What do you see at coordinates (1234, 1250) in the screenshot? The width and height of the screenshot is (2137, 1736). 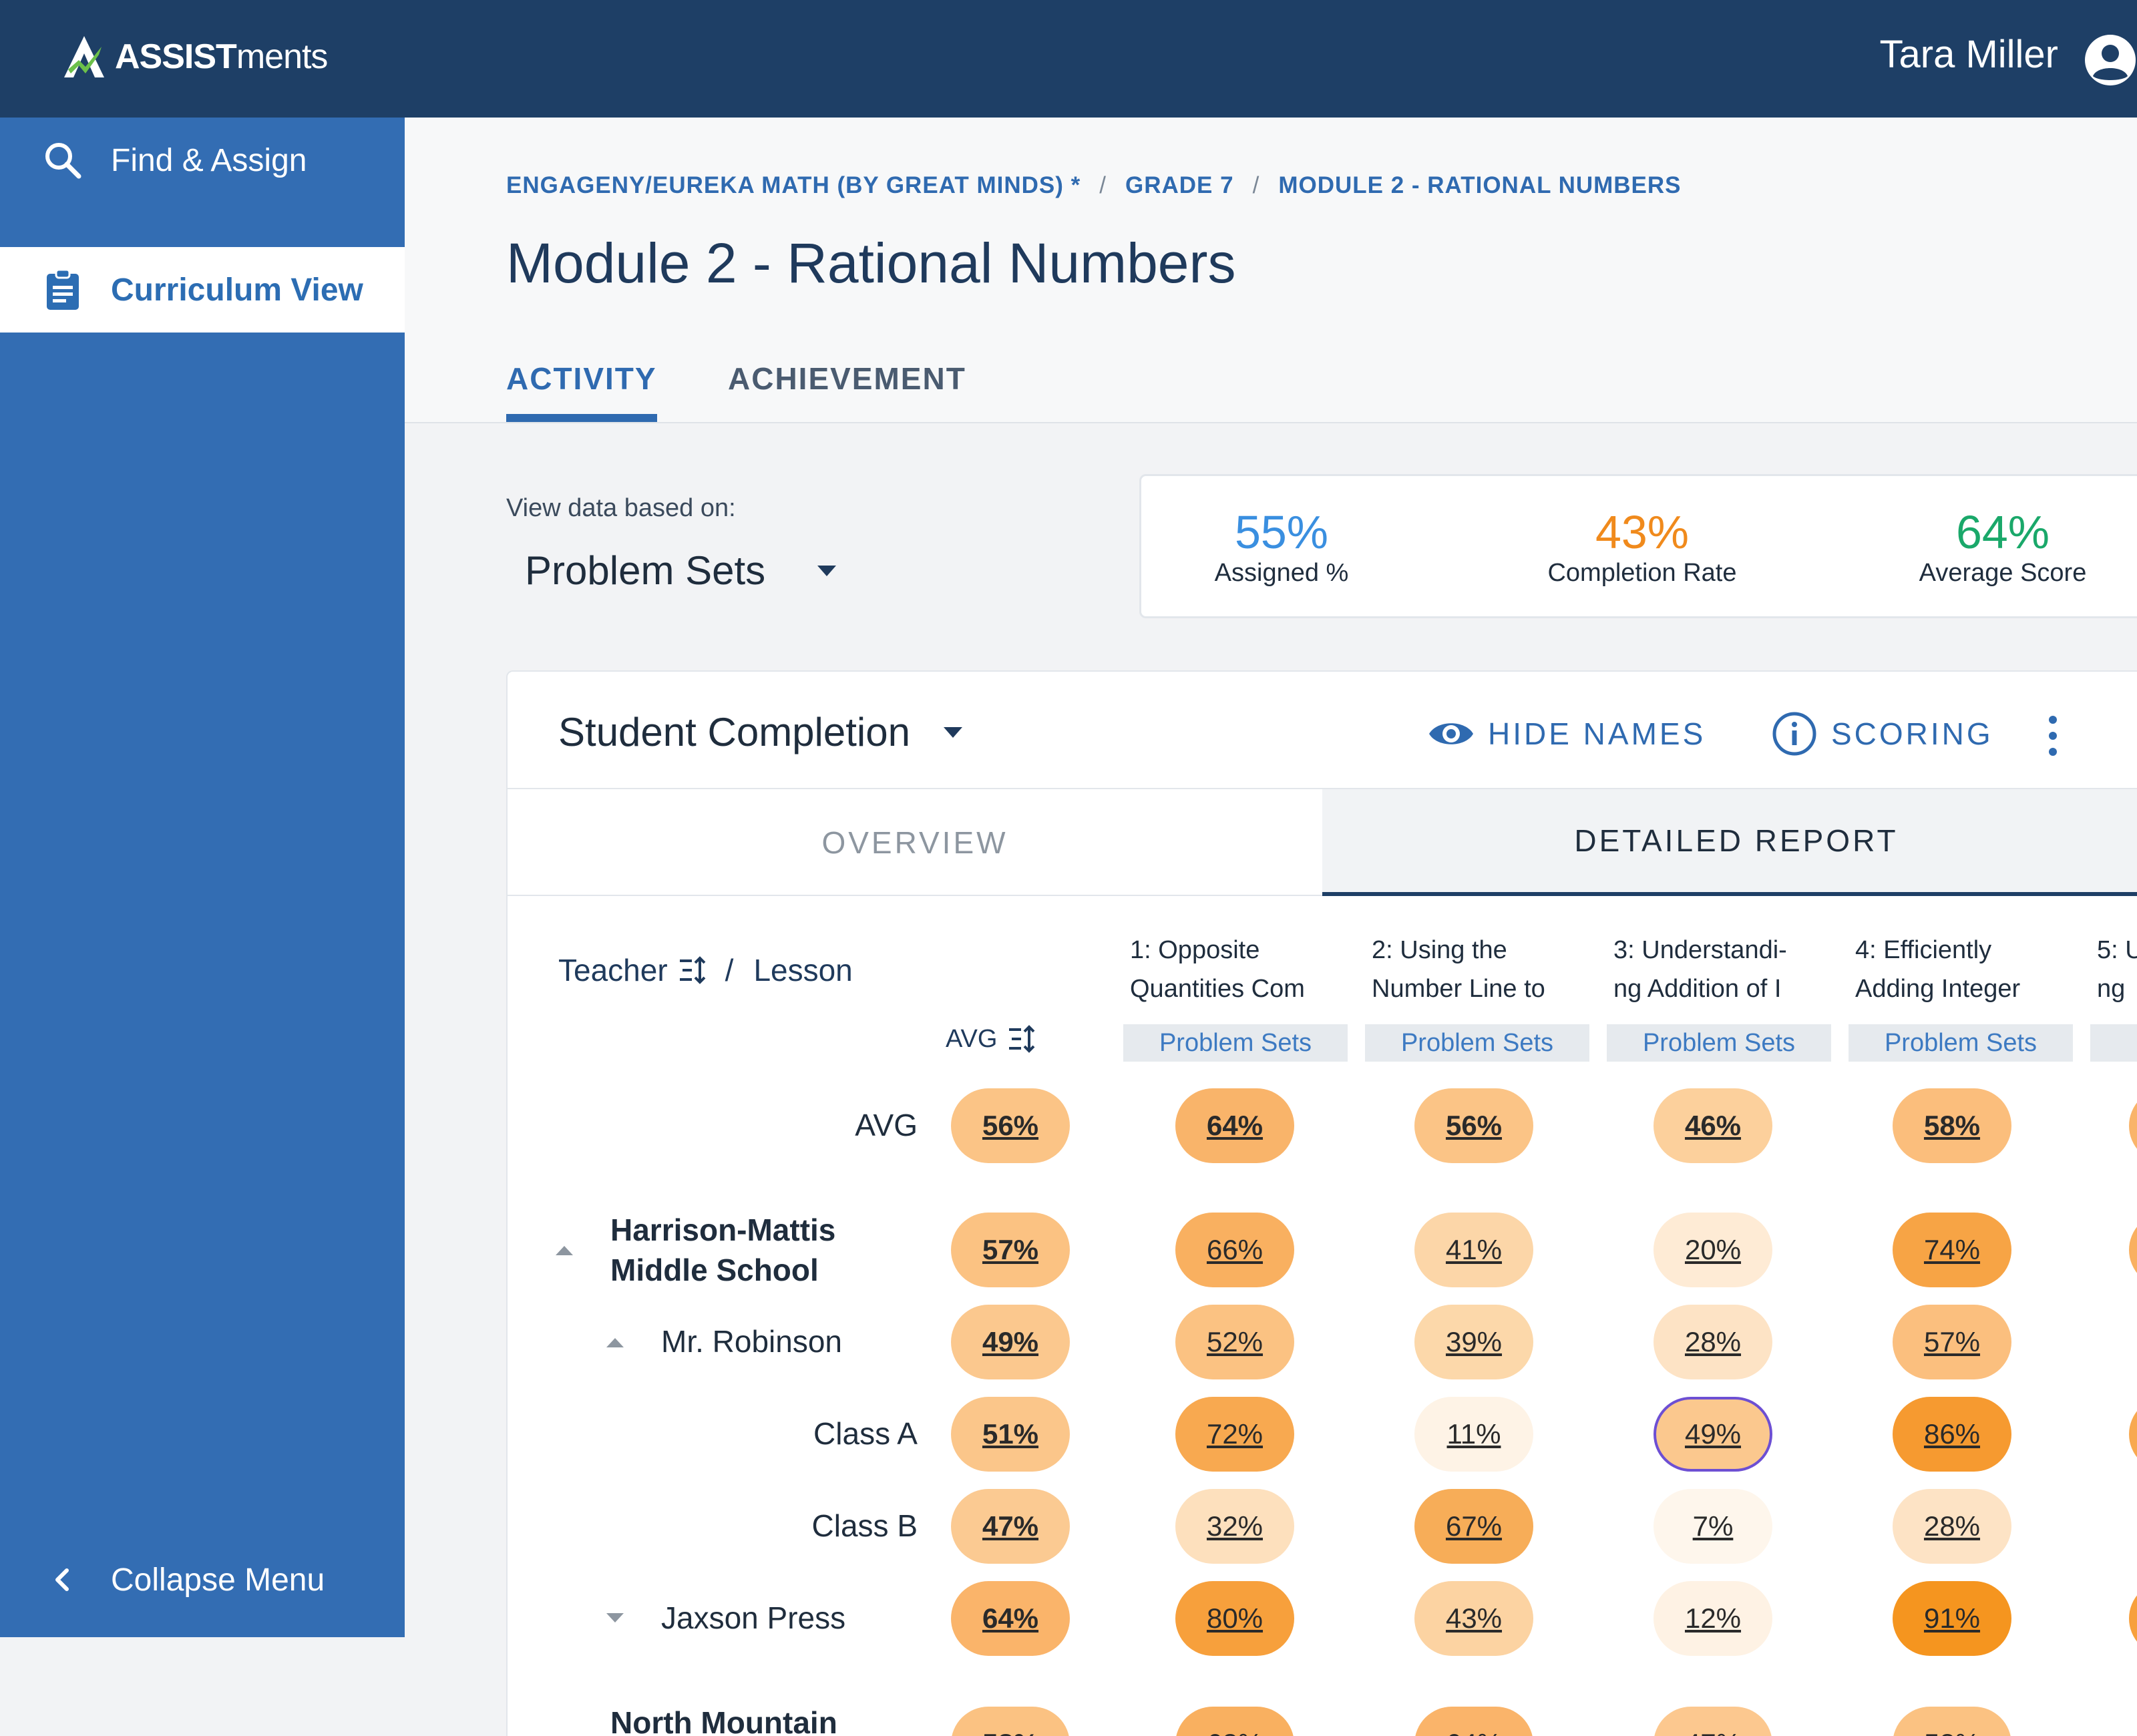 I see `score-pill: 66%` at bounding box center [1234, 1250].